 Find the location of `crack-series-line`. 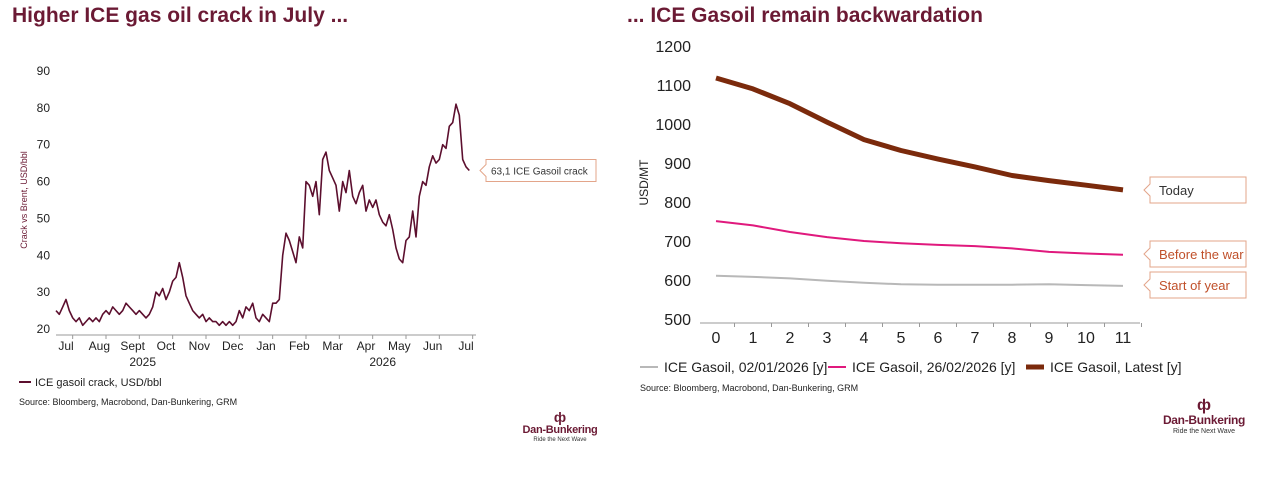

crack-series-line is located at coordinates (262, 215).